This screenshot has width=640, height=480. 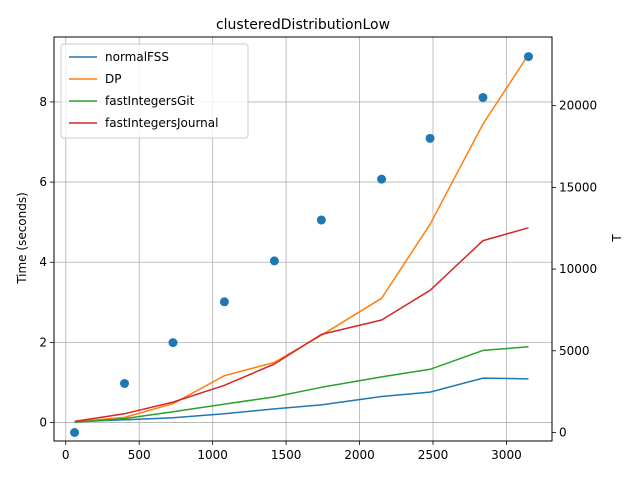 What do you see at coordinates (617, 238) in the screenshot?
I see `y2-axis-title: T` at bounding box center [617, 238].